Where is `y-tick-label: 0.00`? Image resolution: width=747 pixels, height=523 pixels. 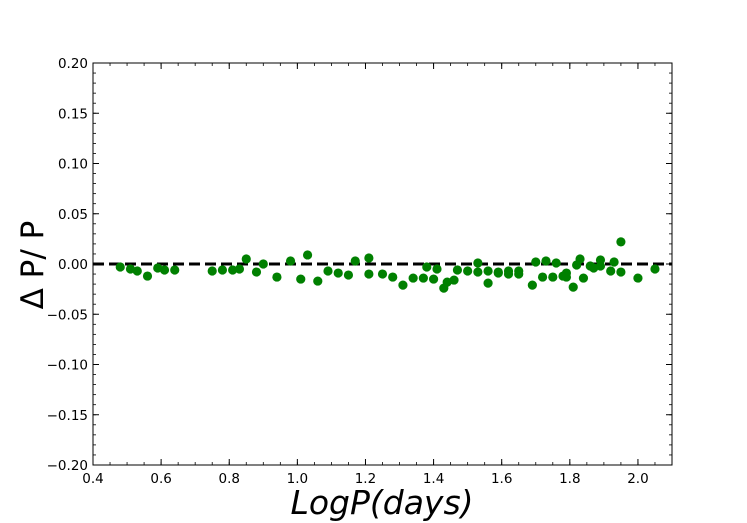 y-tick-label: 0.00 is located at coordinates (73, 265).